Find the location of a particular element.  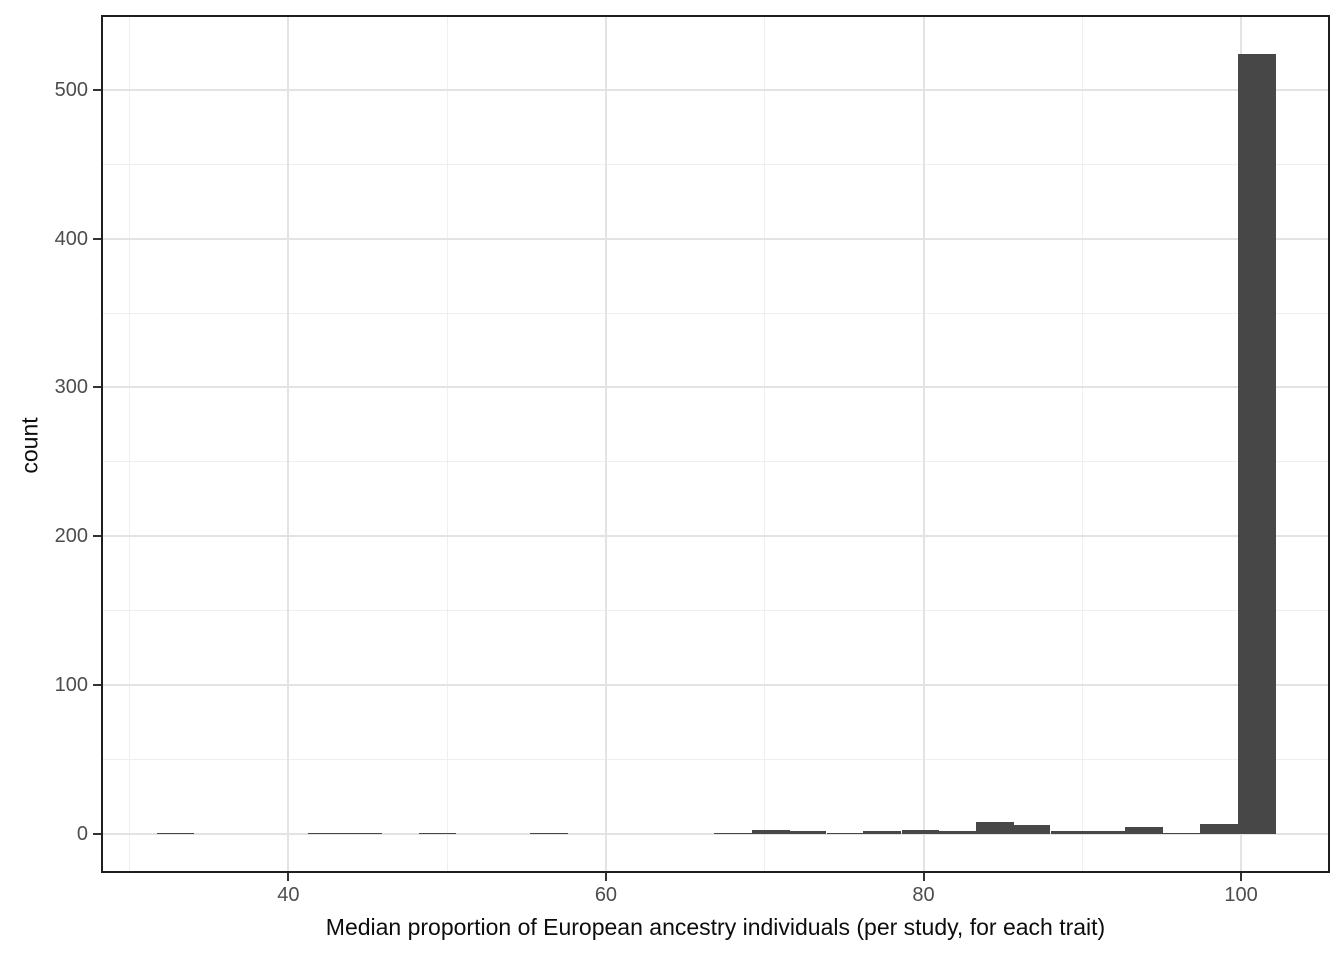

x-tick-label: 40 is located at coordinates (288, 895).